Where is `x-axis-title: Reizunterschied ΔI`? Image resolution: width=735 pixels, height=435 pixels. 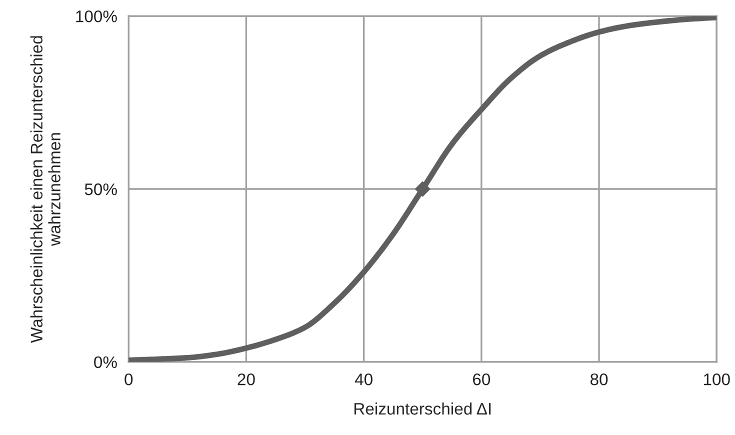
x-axis-title: Reizunterschied ΔI is located at coordinates (422, 408).